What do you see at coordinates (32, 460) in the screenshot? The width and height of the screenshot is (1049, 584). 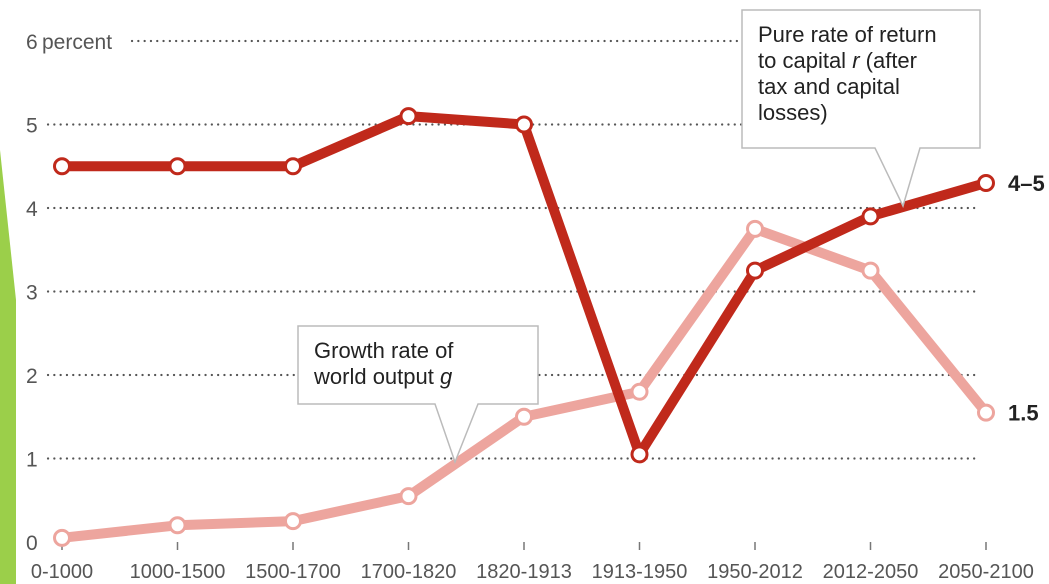 I see `y-tick-label-1: 1` at bounding box center [32, 460].